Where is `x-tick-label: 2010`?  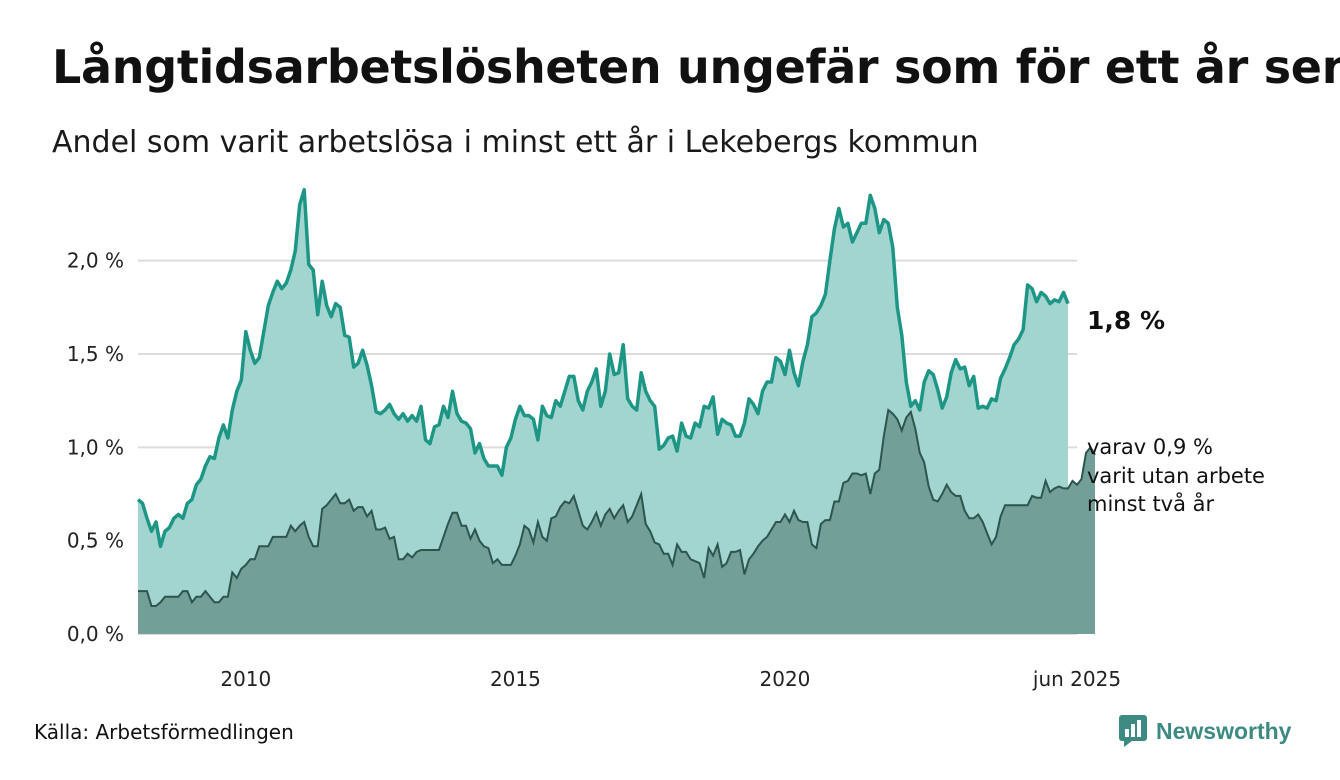 x-tick-label: 2010 is located at coordinates (245, 679).